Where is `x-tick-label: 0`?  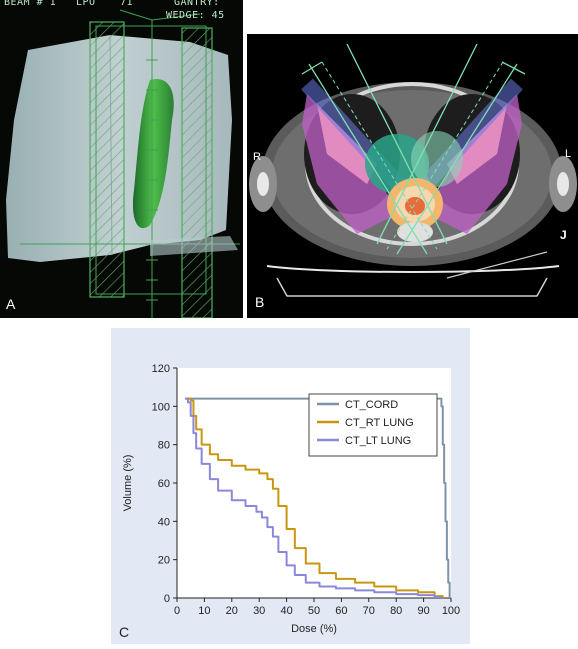 x-tick-label: 0 is located at coordinates (177, 611).